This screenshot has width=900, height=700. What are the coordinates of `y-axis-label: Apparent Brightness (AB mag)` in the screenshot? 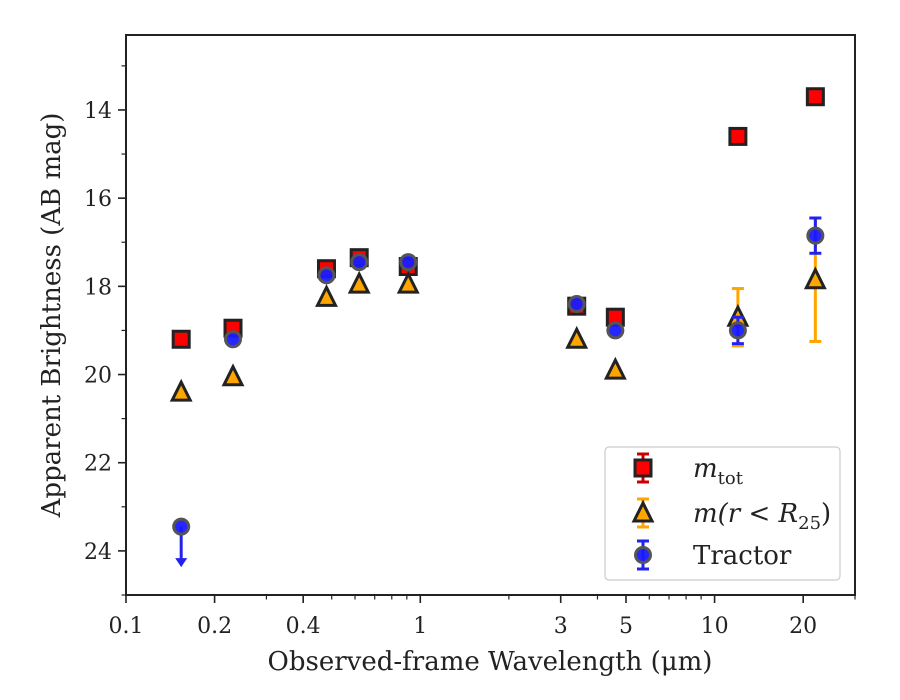 It's located at (52, 316).